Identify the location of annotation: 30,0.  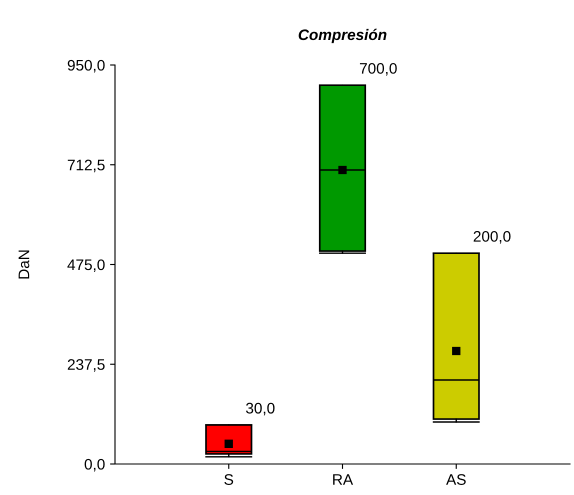
(260, 409).